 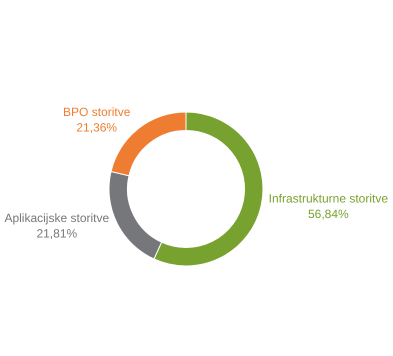 I want to click on data-label: 21,81%, so click(x=57, y=233).